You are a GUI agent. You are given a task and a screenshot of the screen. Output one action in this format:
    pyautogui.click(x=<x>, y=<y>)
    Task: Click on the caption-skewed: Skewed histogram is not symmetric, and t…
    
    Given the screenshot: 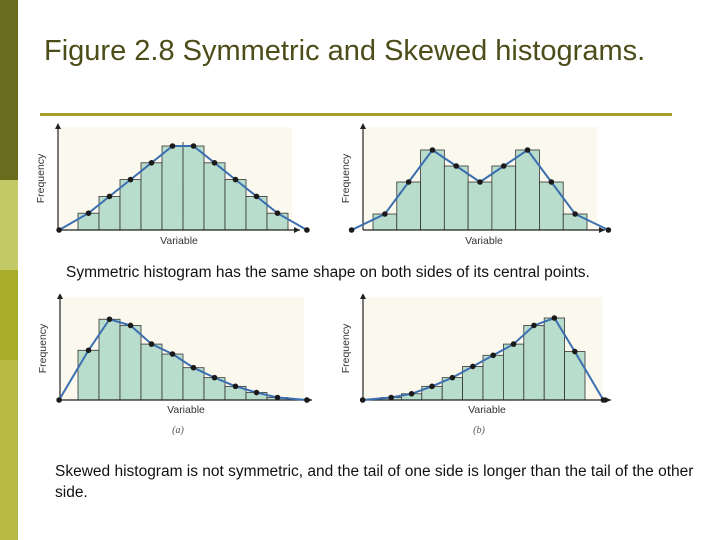 What is the action you would take?
    pyautogui.click(x=374, y=482)
    